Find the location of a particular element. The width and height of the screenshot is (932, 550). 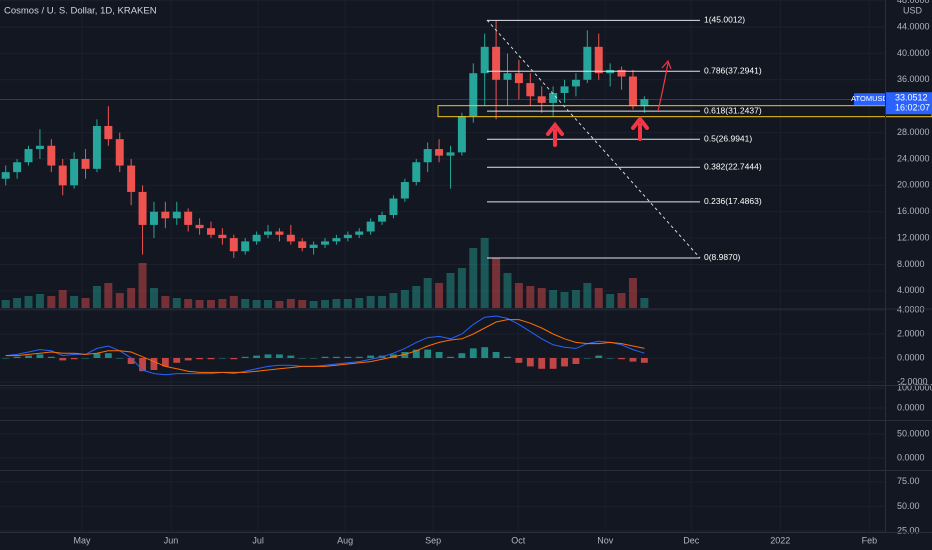

y-tick-label: 20.0000 is located at coordinates (913, 185).